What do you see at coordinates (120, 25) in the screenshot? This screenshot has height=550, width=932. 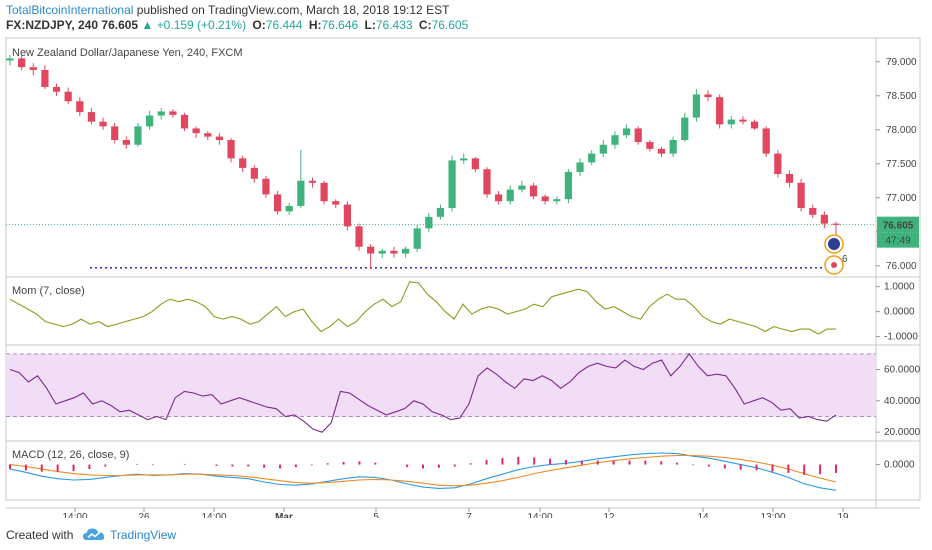 I see `last-price: 76.605` at bounding box center [120, 25].